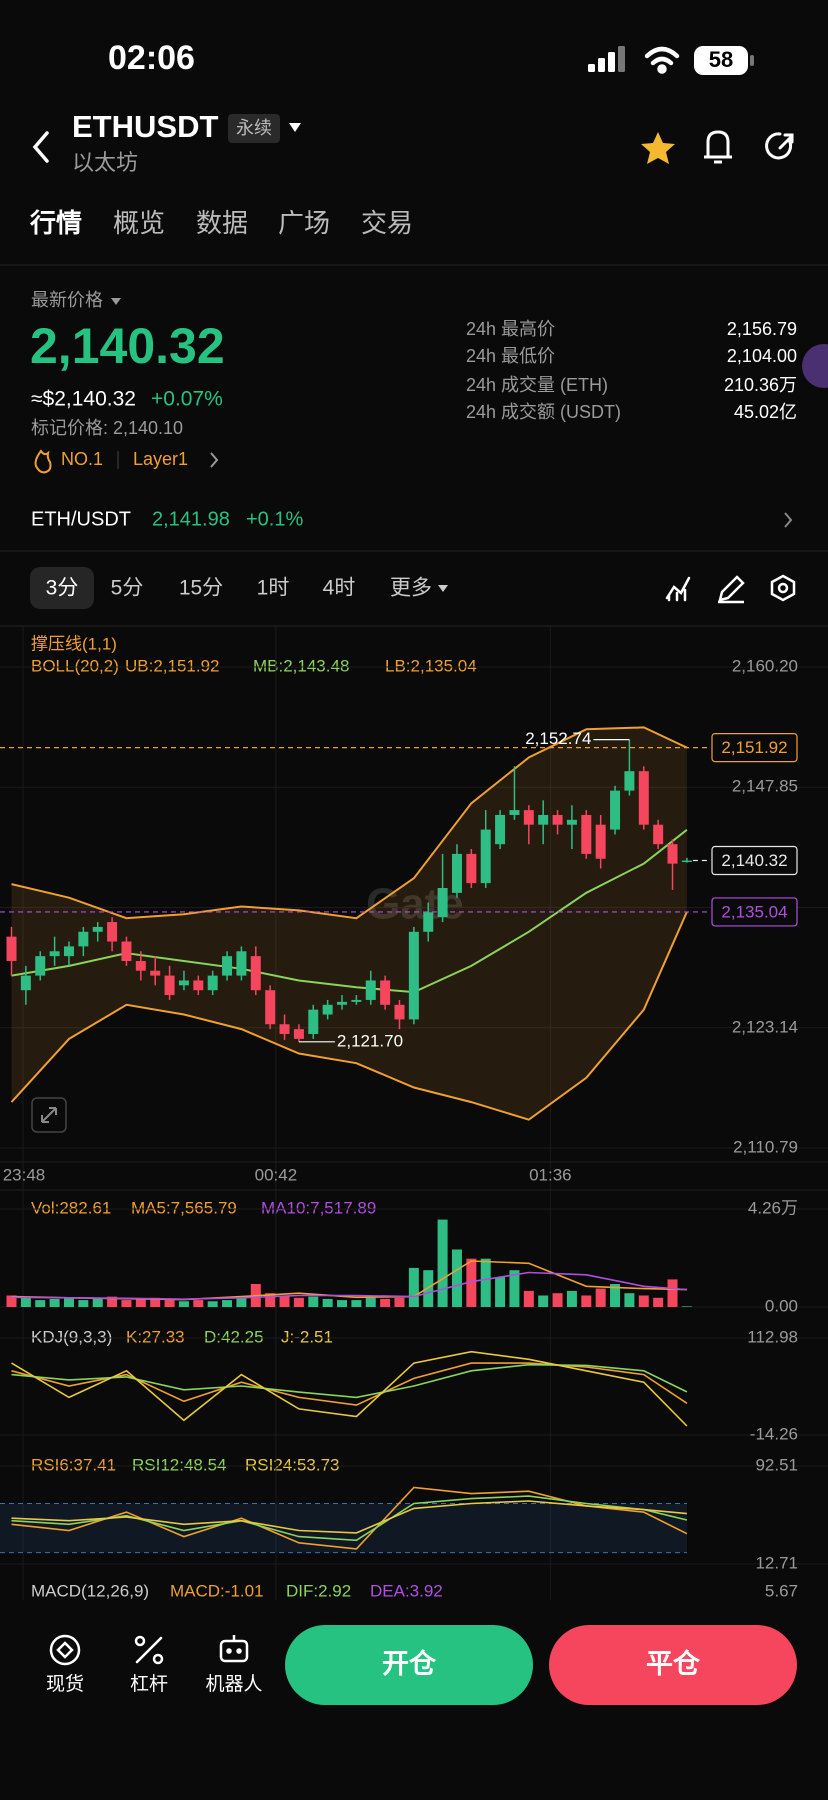 The image size is (828, 1800). What do you see at coordinates (773, 1207) in the screenshot?
I see `y-tick-label: 4.26万` at bounding box center [773, 1207].